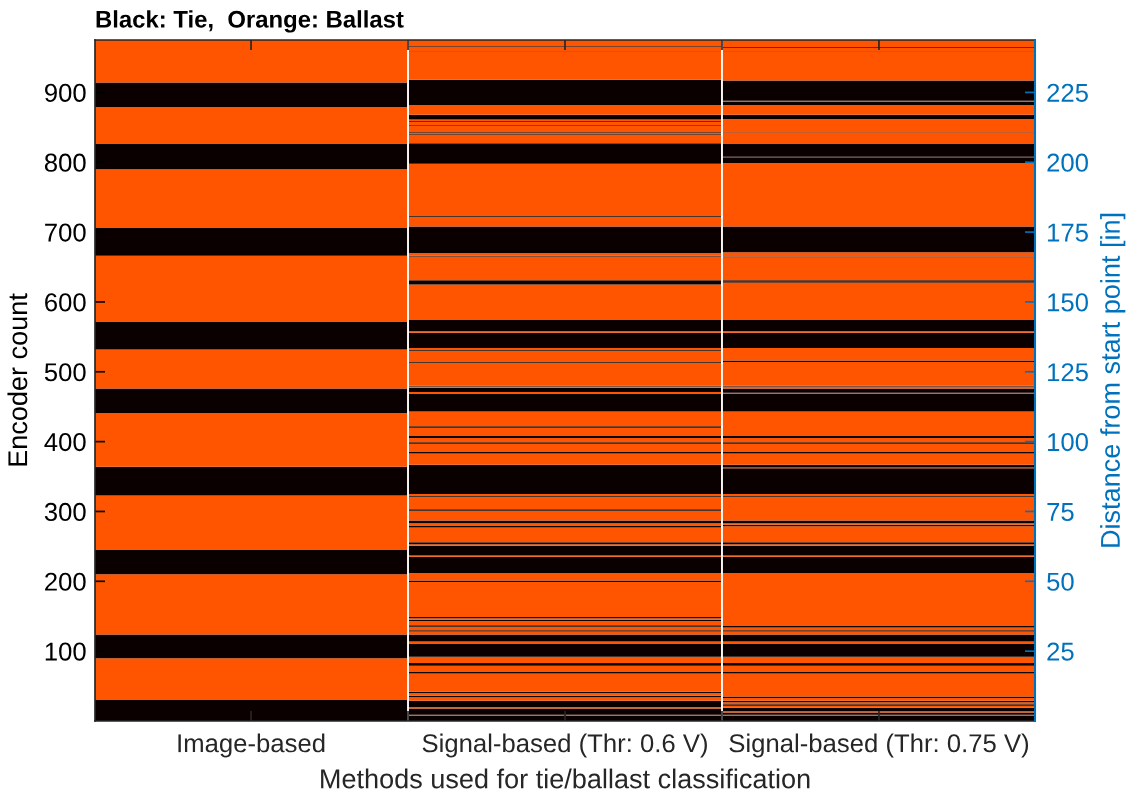  I want to click on y2-tick-label: 25, so click(1060, 651).